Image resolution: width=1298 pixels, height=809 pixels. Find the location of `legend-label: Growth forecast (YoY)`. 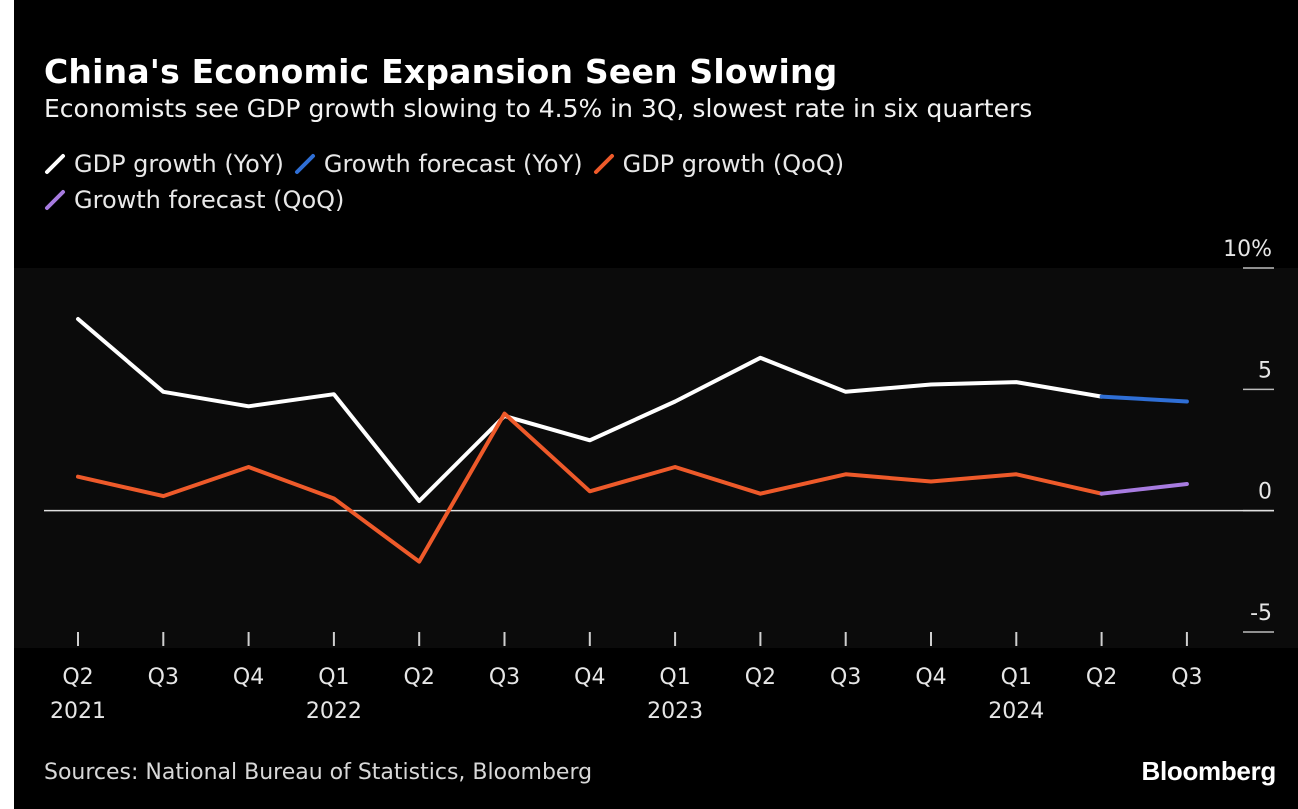

legend-label: Growth forecast (YoY) is located at coordinates (453, 164).